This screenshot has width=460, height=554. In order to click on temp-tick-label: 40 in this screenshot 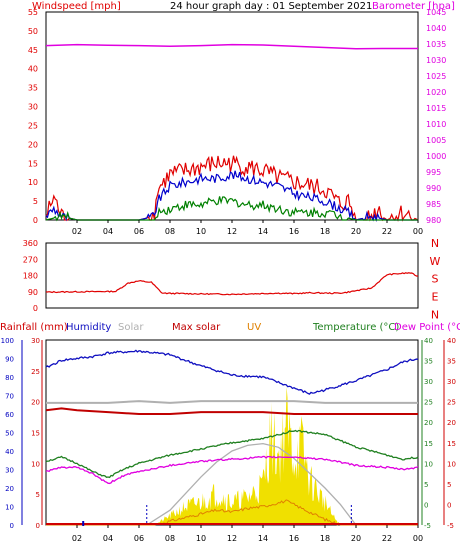, I will do `click(428, 341)`.